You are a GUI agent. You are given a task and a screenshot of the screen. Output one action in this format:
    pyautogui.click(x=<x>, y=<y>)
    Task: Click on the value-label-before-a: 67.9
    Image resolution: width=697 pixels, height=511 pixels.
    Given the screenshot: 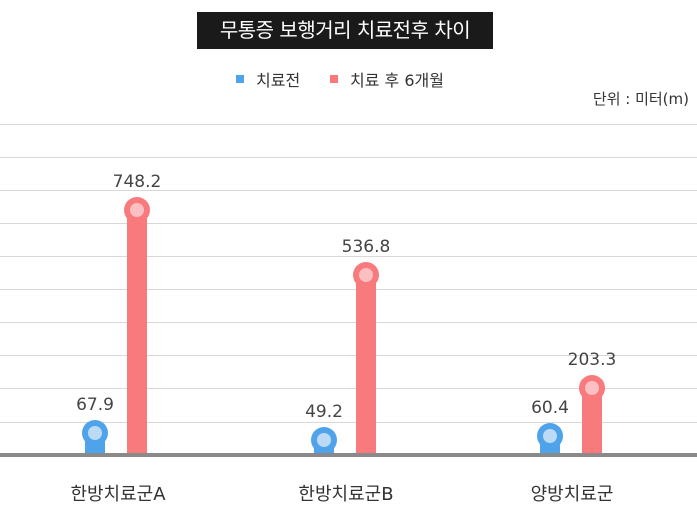 What is the action you would take?
    pyautogui.click(x=95, y=405)
    